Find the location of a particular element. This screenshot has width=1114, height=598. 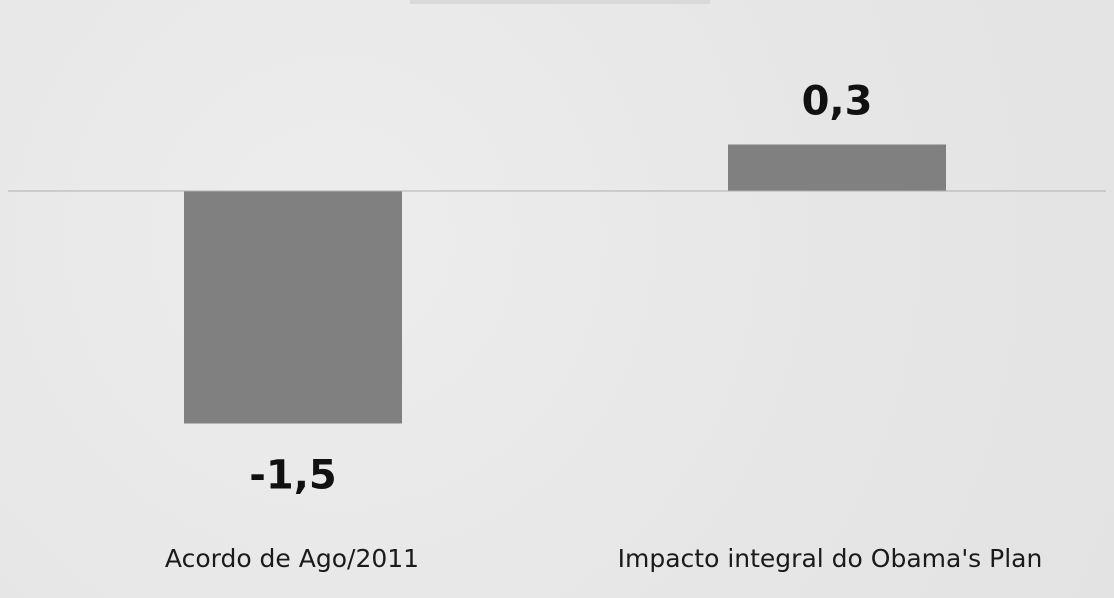

category-label-0: Acordo de Ago/2011 is located at coordinates (292, 558).